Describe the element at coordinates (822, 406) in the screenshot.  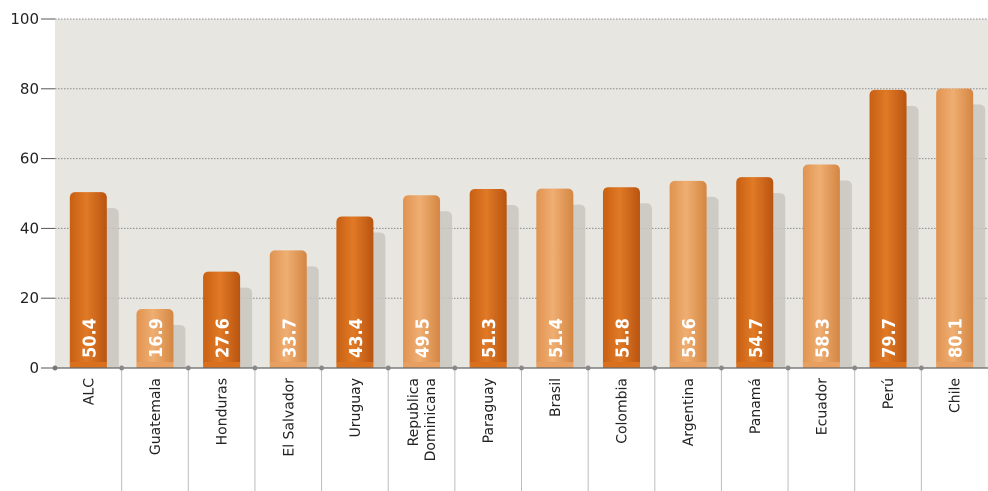
I see `x-tick-label: Ecuador` at that location.